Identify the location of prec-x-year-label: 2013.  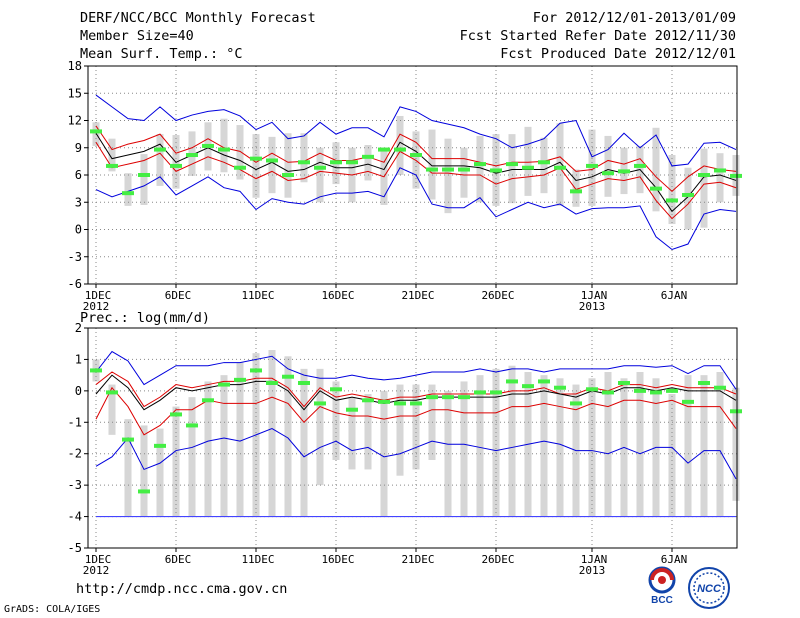
(592, 570).